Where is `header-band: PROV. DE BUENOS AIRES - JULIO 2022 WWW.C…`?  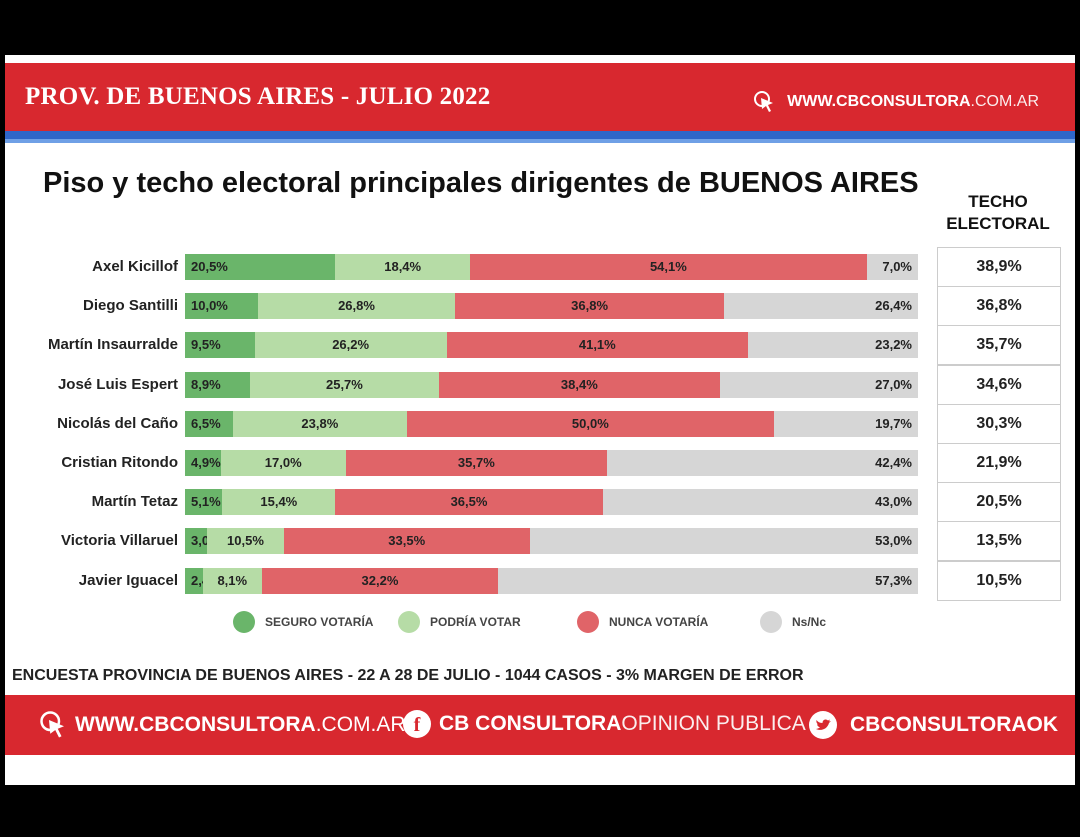
header-band: PROV. DE BUENOS AIRES - JULIO 2022 WWW.C… is located at coordinates (540, 97).